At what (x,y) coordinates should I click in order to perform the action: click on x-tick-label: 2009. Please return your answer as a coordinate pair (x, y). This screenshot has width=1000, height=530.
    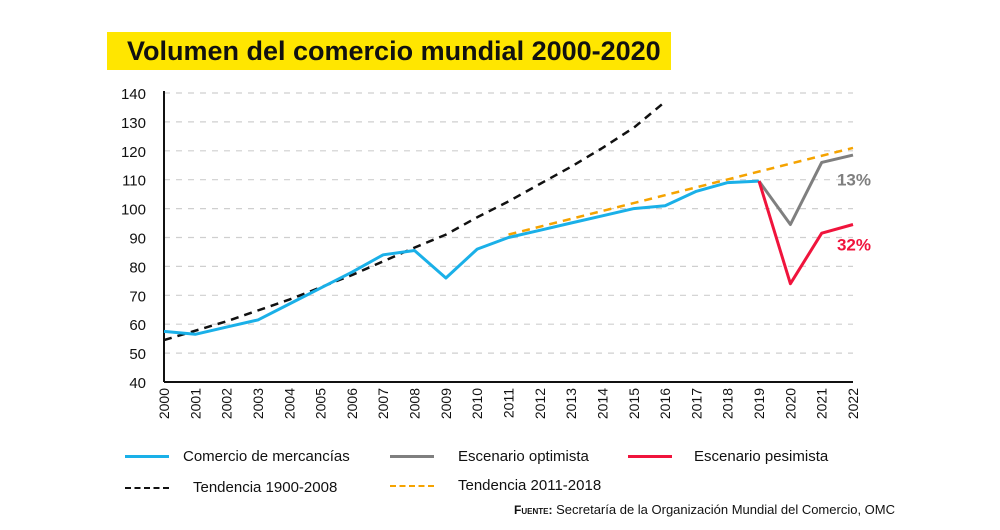
    Looking at the image, I should click on (446, 403).